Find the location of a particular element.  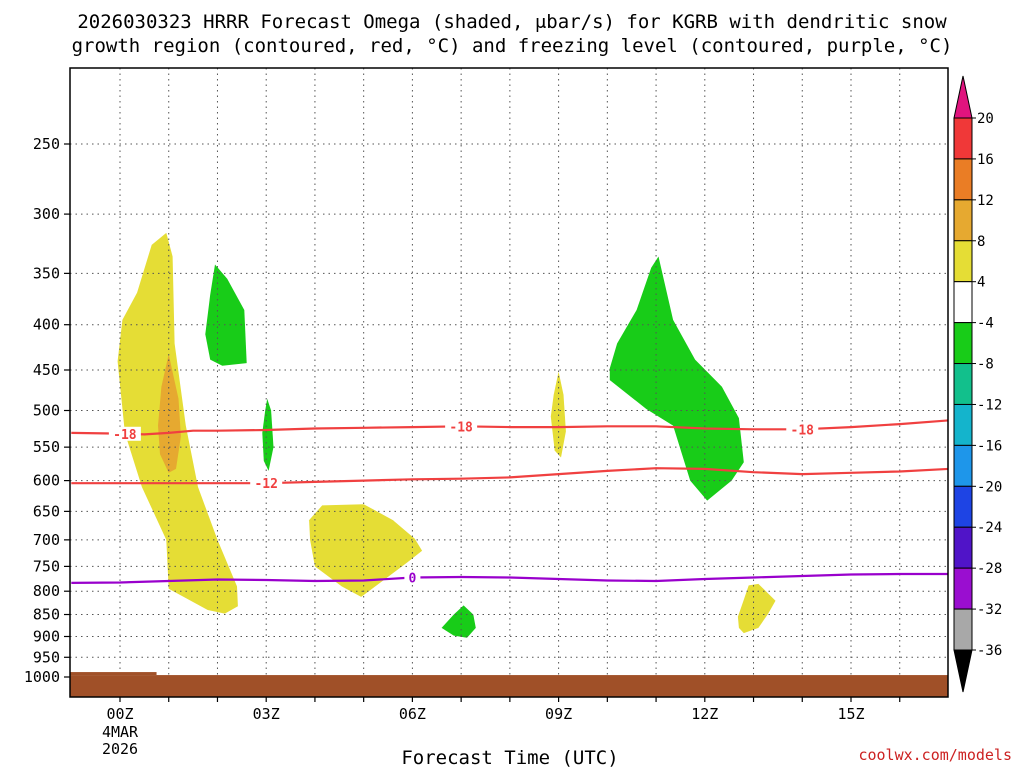

x-axis: 00Z 03Z 06Z 09Z 12Z 15Z is located at coordinates (503, 710).